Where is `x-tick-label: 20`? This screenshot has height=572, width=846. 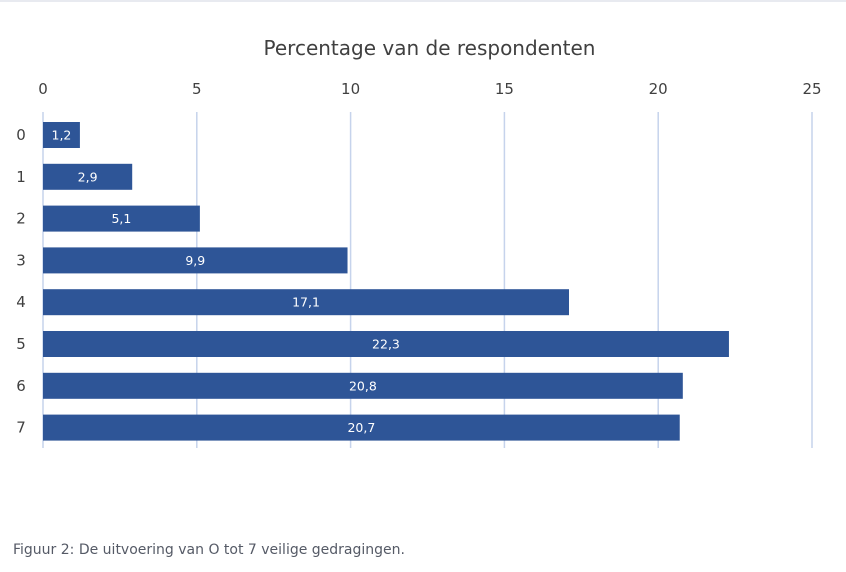
x-tick-label: 20 is located at coordinates (658, 89).